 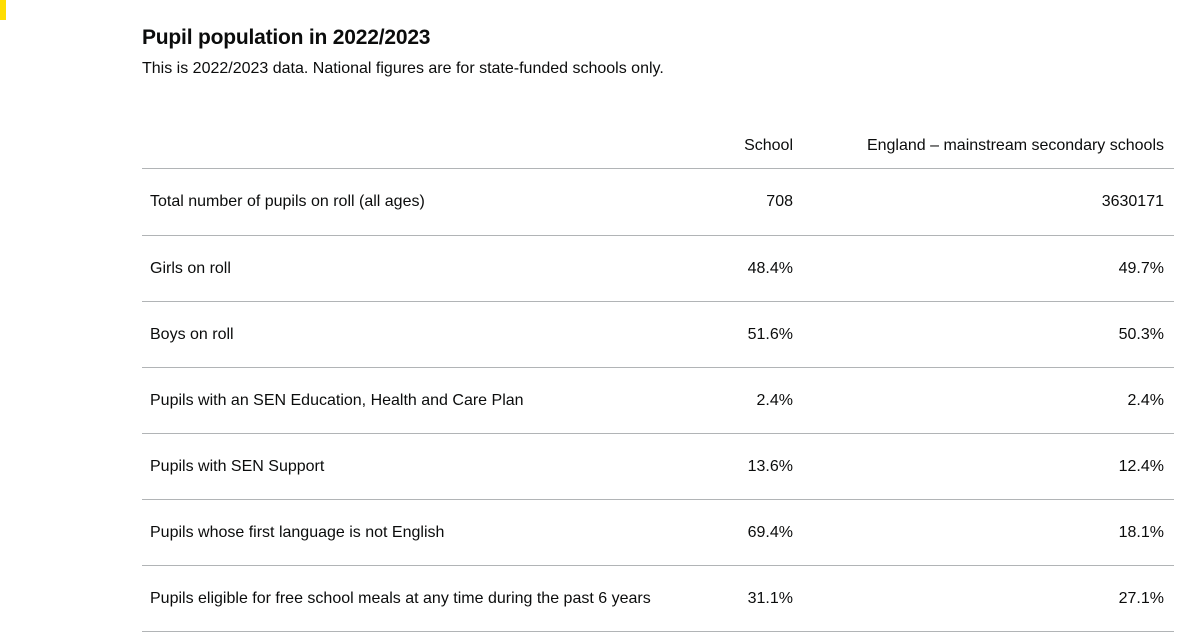 I want to click on school-value: 2.4%, so click(x=732, y=400).